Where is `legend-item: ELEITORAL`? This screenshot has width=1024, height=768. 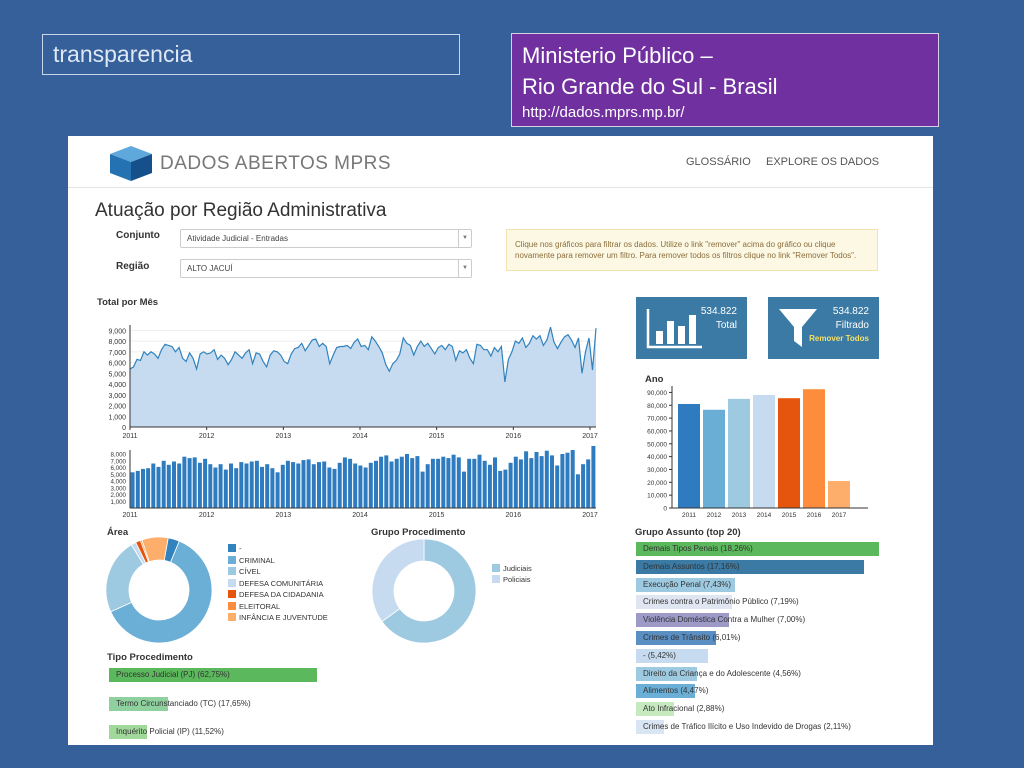 legend-item: ELEITORAL is located at coordinates (254, 606).